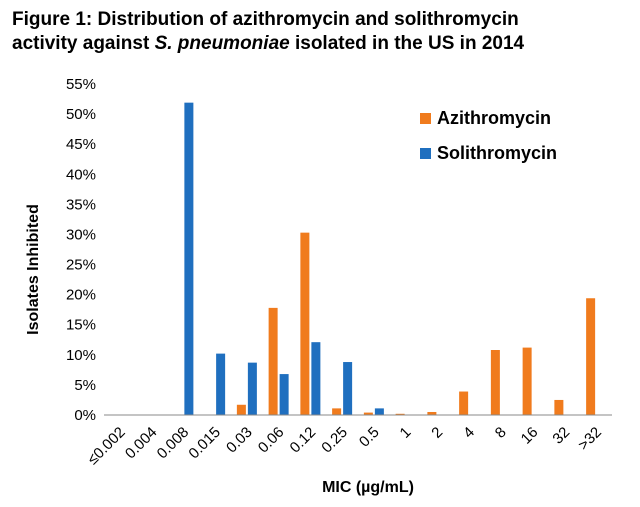  What do you see at coordinates (437, 433) in the screenshot?
I see `x-tick-label: 2` at bounding box center [437, 433].